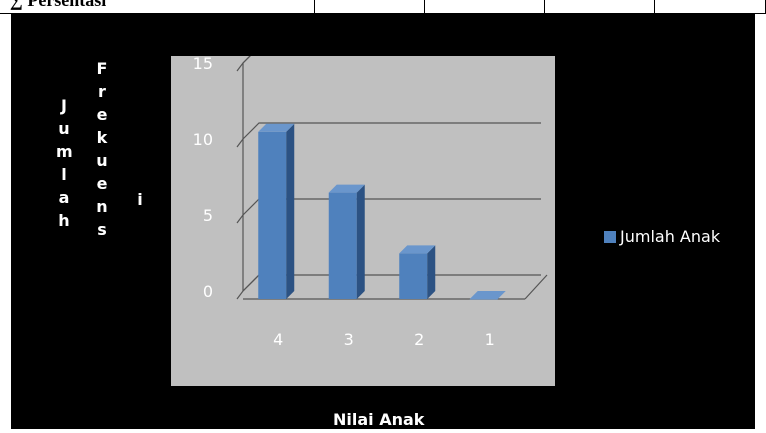 This screenshot has width=766, height=433. Describe the element at coordinates (102, 206) in the screenshot. I see `y-title-inner-letter: n` at that location.